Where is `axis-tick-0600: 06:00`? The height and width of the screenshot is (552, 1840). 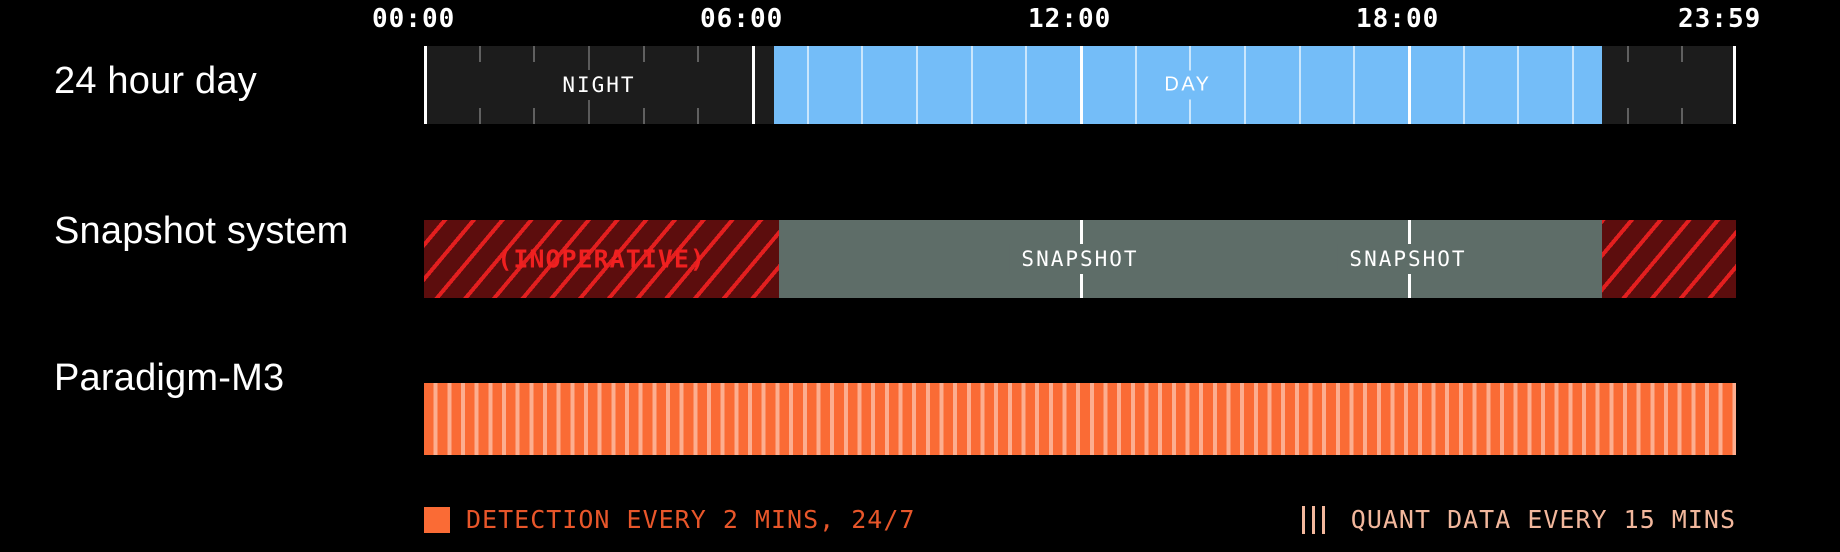 axis-tick-0600: 06:00 is located at coordinates (742, 19).